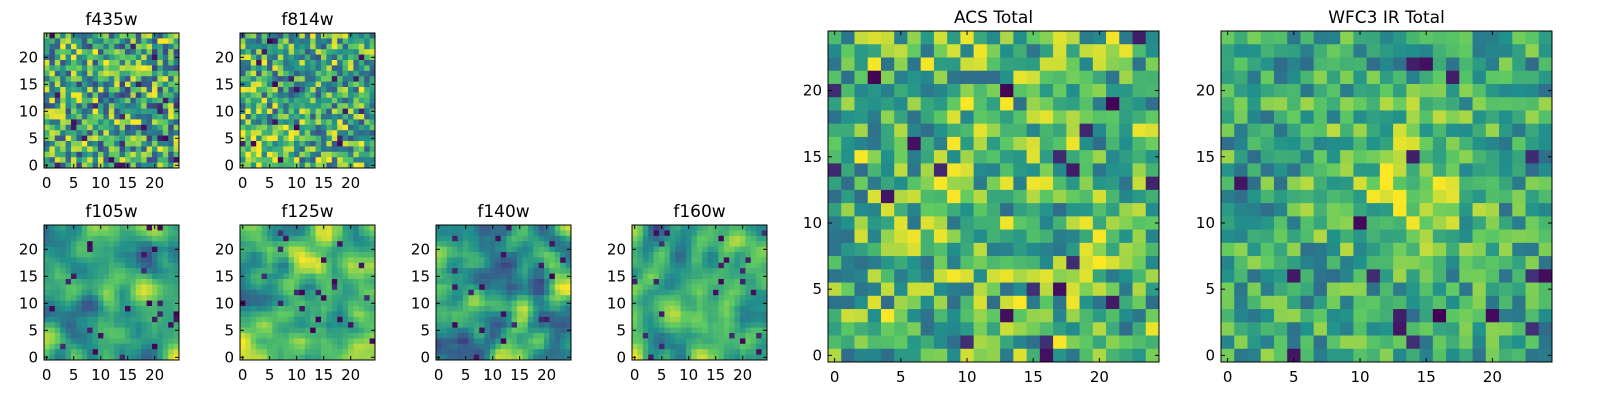 This screenshot has width=1600, height=400. I want to click on y-tick-label: 20, so click(420, 249).